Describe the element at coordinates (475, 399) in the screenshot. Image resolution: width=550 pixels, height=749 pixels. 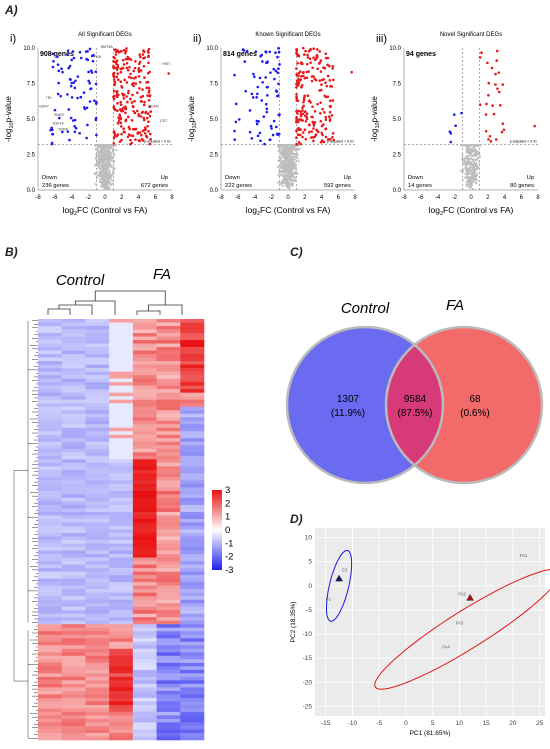
I see `venn-right-count: 68` at that location.